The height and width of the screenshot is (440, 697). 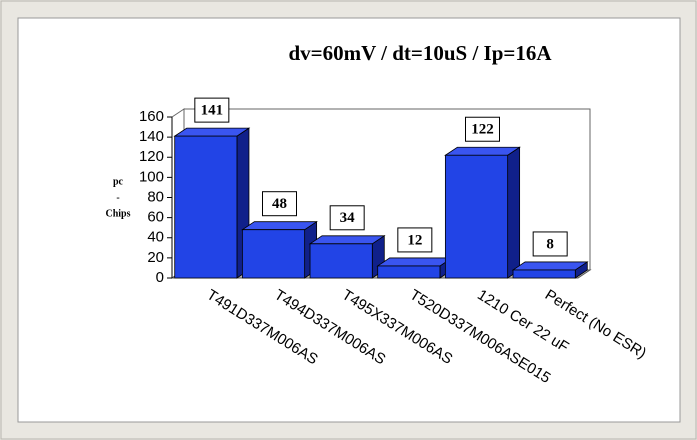 What do you see at coordinates (514, 212) in the screenshot?
I see `bar-side` at bounding box center [514, 212].